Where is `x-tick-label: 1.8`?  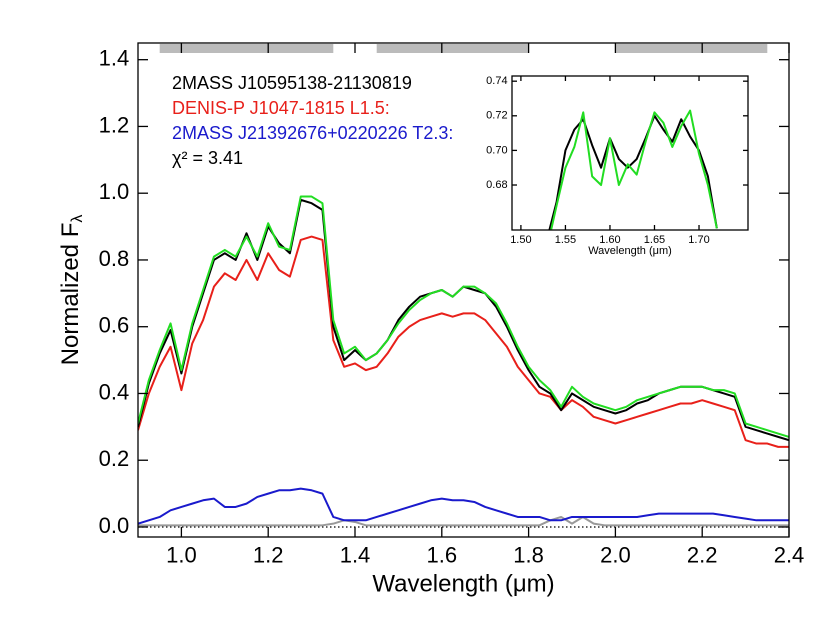 x-tick-label: 1.8 is located at coordinates (528, 555).